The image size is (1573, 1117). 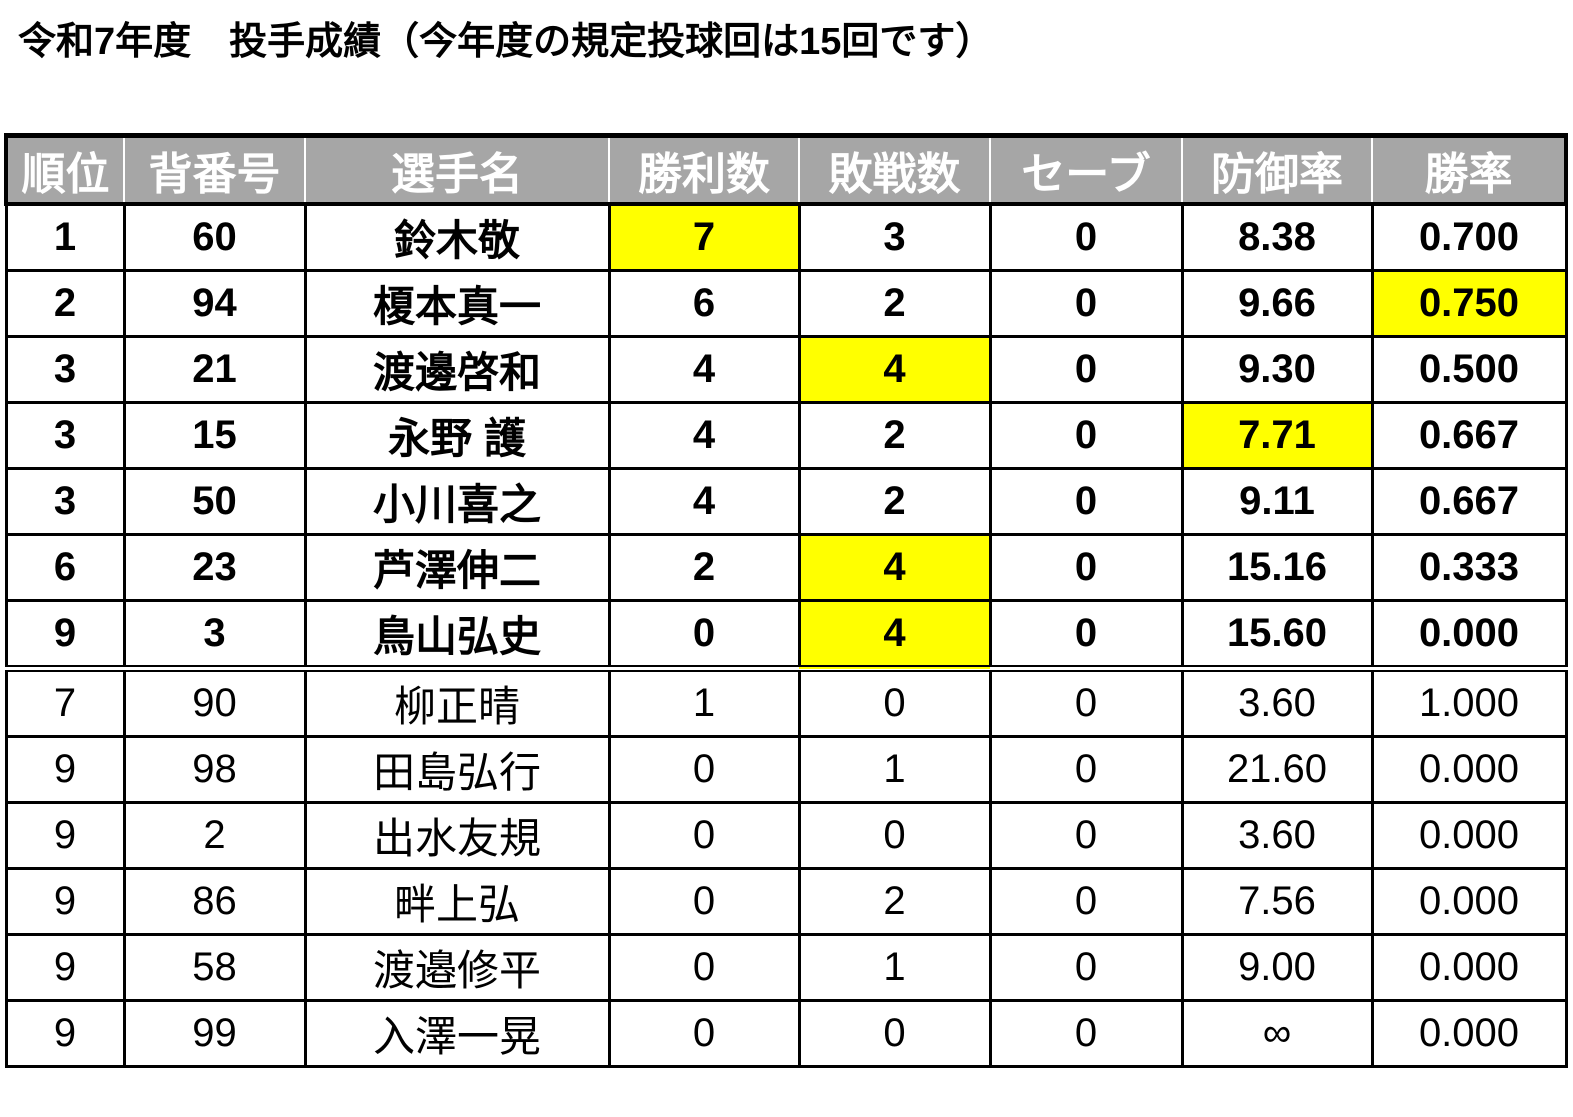 I want to click on cell-rank: 6, so click(x=65, y=567).